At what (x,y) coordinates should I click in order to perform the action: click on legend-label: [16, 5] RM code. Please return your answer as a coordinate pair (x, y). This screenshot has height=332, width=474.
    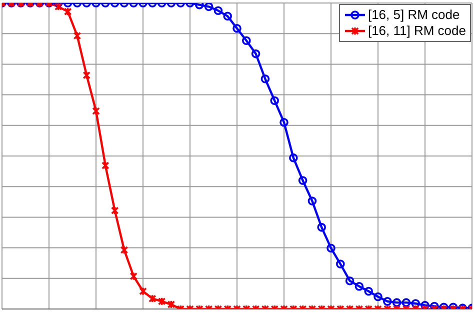
    Looking at the image, I should click on (414, 15).